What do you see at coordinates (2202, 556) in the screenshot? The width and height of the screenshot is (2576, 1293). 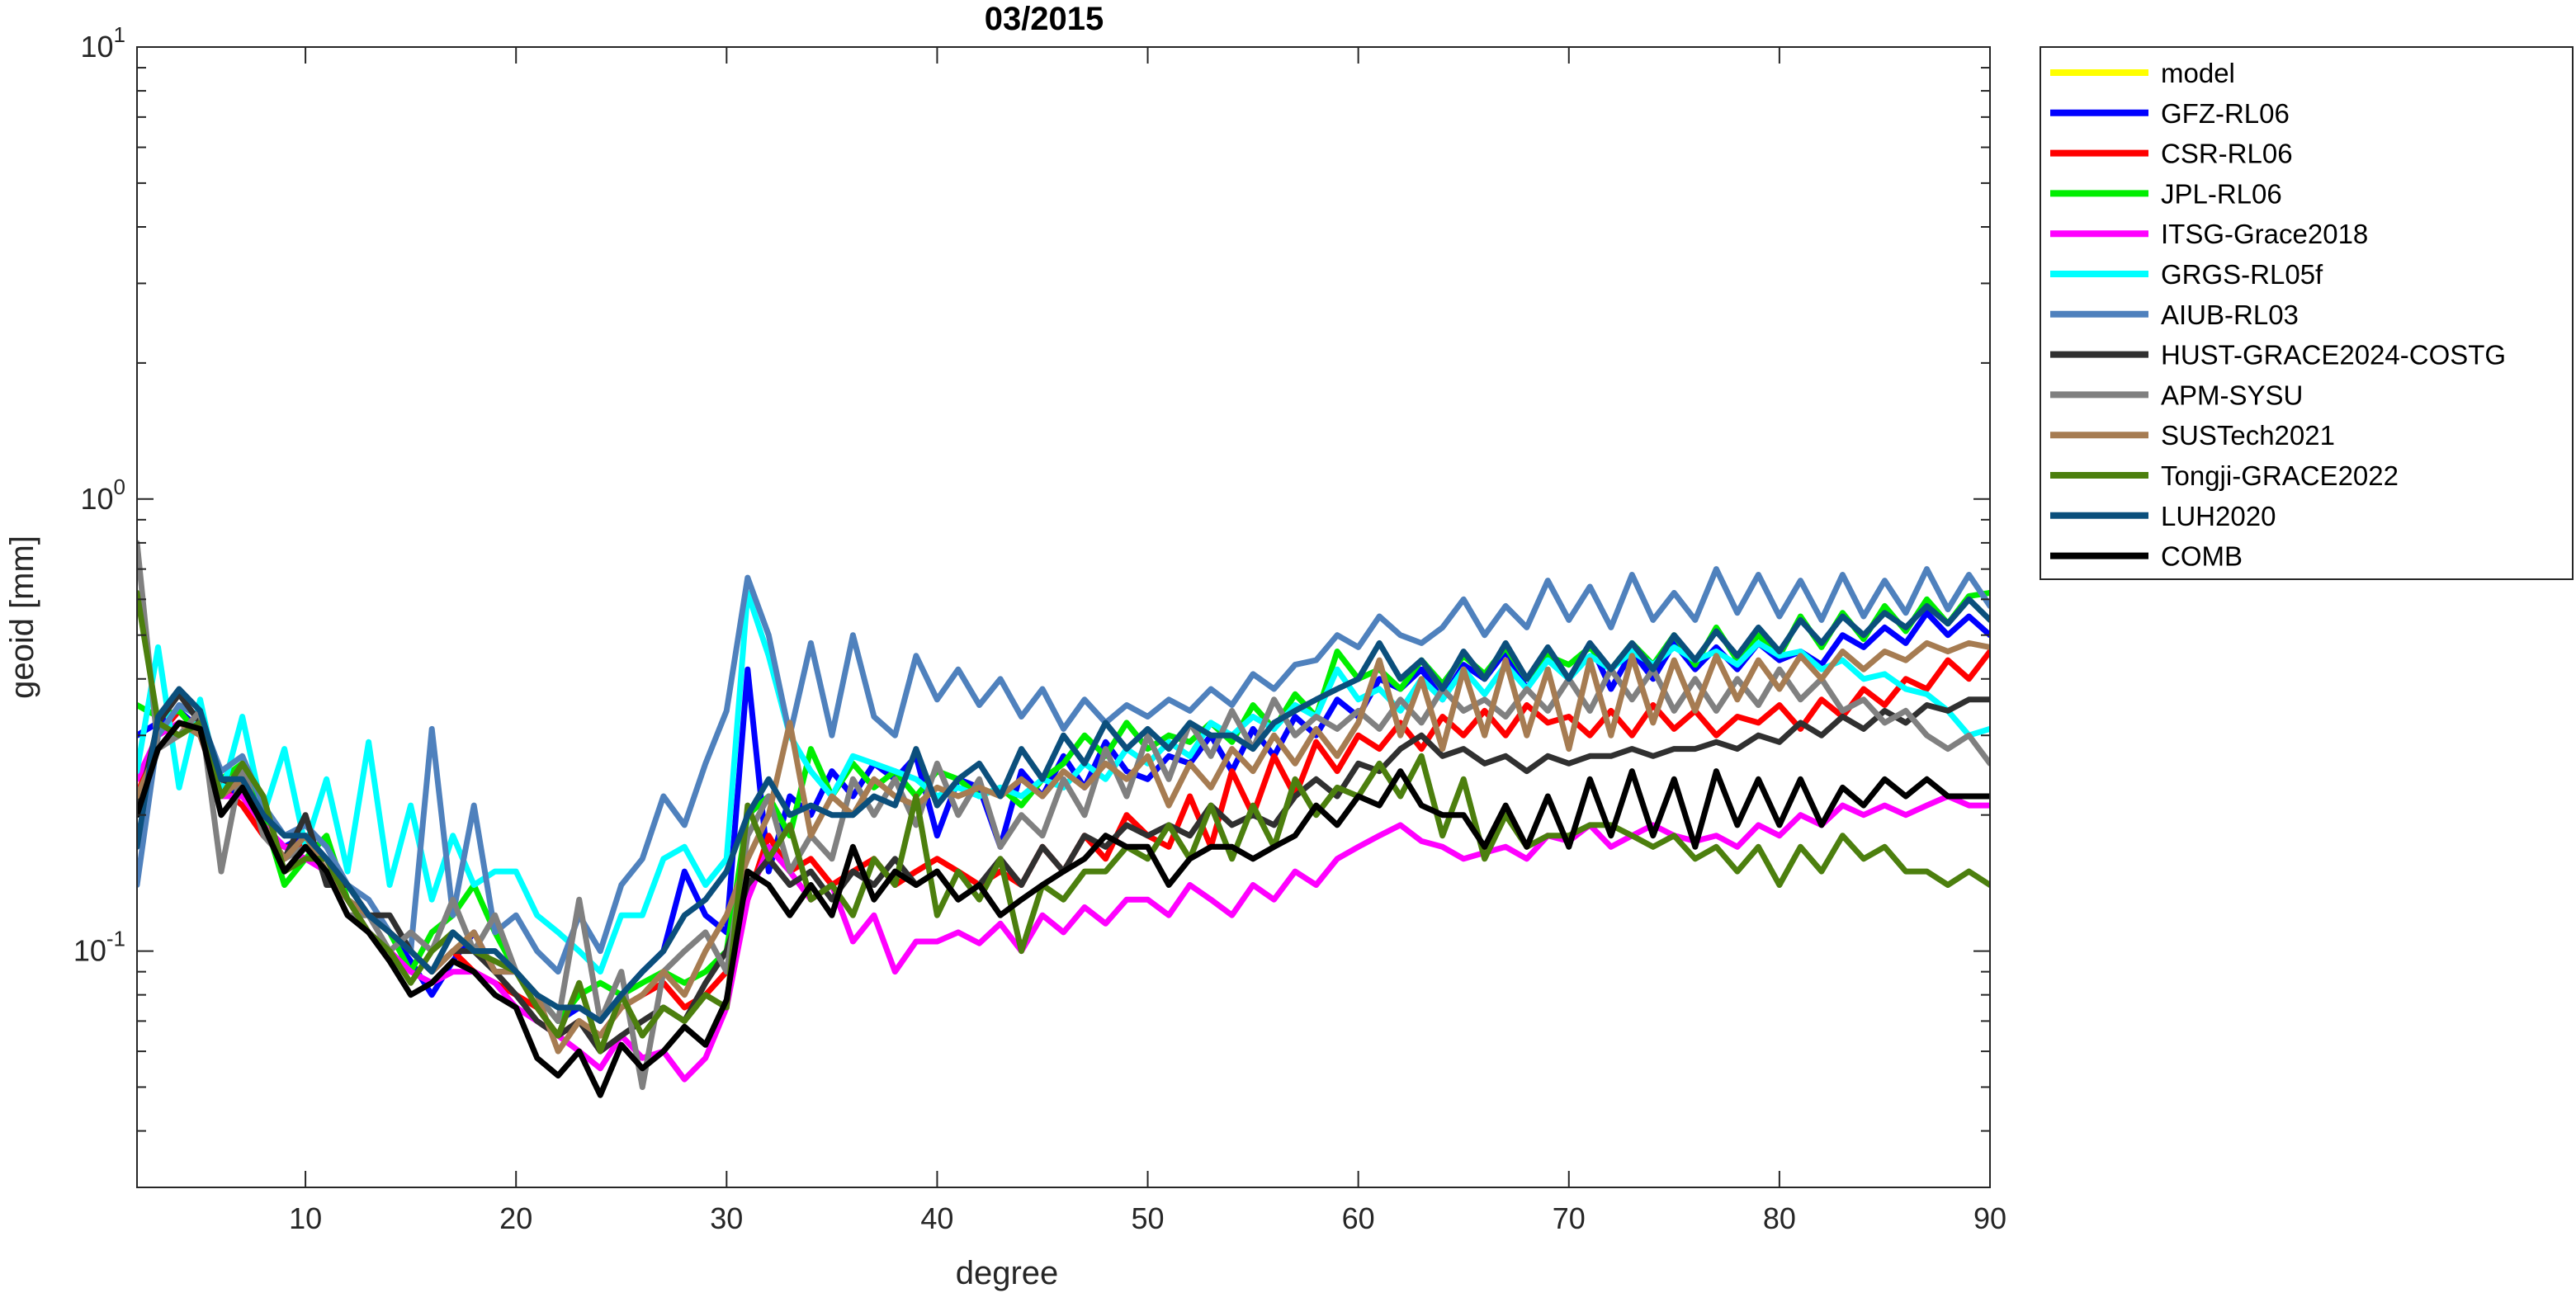 I see `legend-label: COMB` at bounding box center [2202, 556].